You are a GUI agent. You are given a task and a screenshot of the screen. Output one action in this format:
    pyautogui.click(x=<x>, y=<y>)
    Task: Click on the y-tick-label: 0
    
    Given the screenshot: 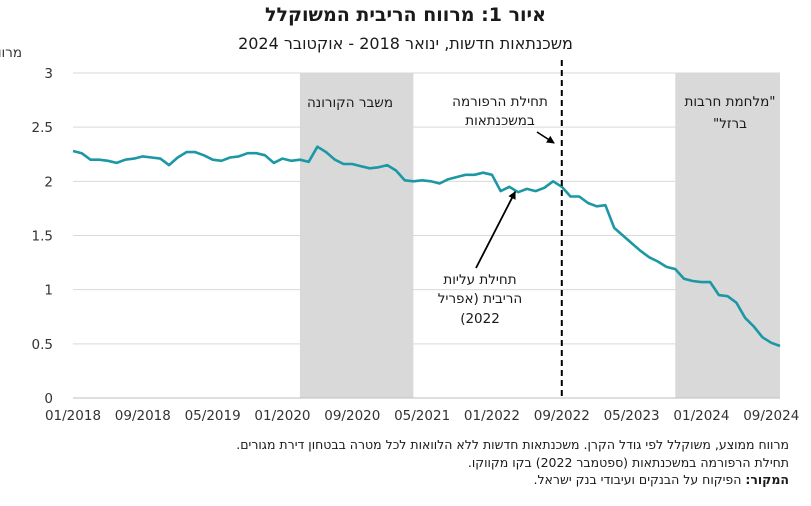 What is the action you would take?
    pyautogui.click(x=48, y=399)
    